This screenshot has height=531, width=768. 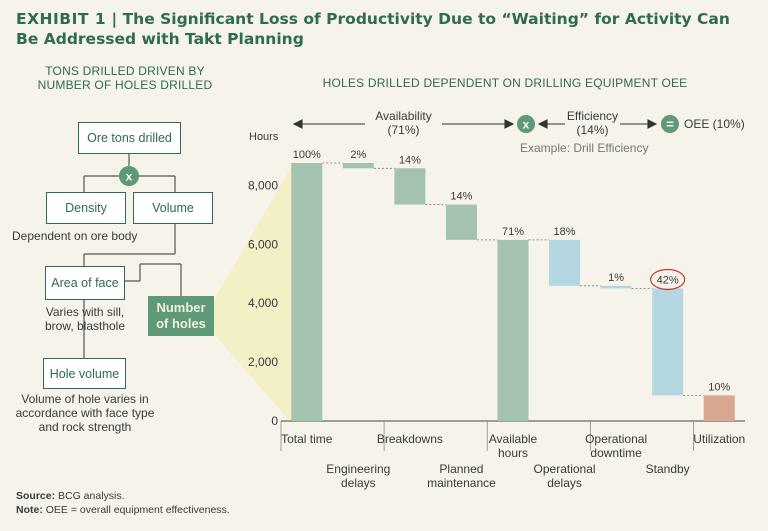 I want to click on number-of-holes-line1: Number, so click(x=181, y=307).